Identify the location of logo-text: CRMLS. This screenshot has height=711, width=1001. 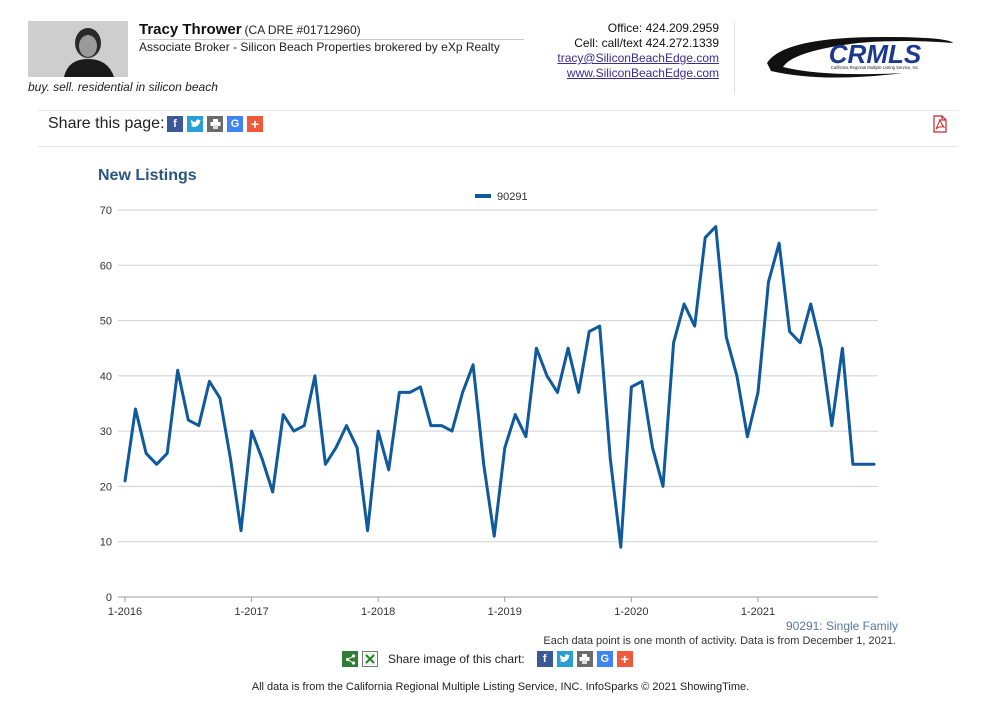
(875, 54).